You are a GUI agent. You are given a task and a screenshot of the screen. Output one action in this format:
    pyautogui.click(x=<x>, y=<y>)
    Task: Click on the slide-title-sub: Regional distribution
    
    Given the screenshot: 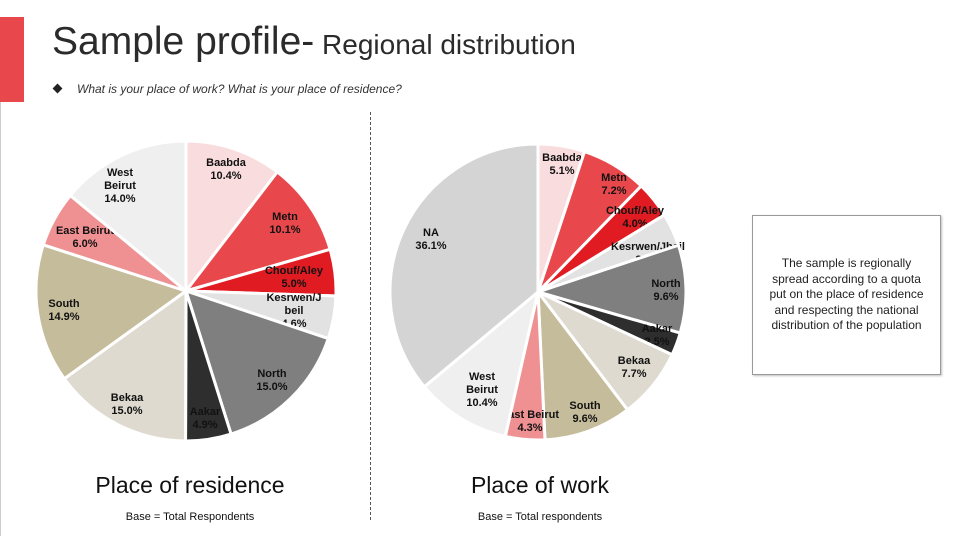 What is the action you would take?
    pyautogui.click(x=445, y=44)
    